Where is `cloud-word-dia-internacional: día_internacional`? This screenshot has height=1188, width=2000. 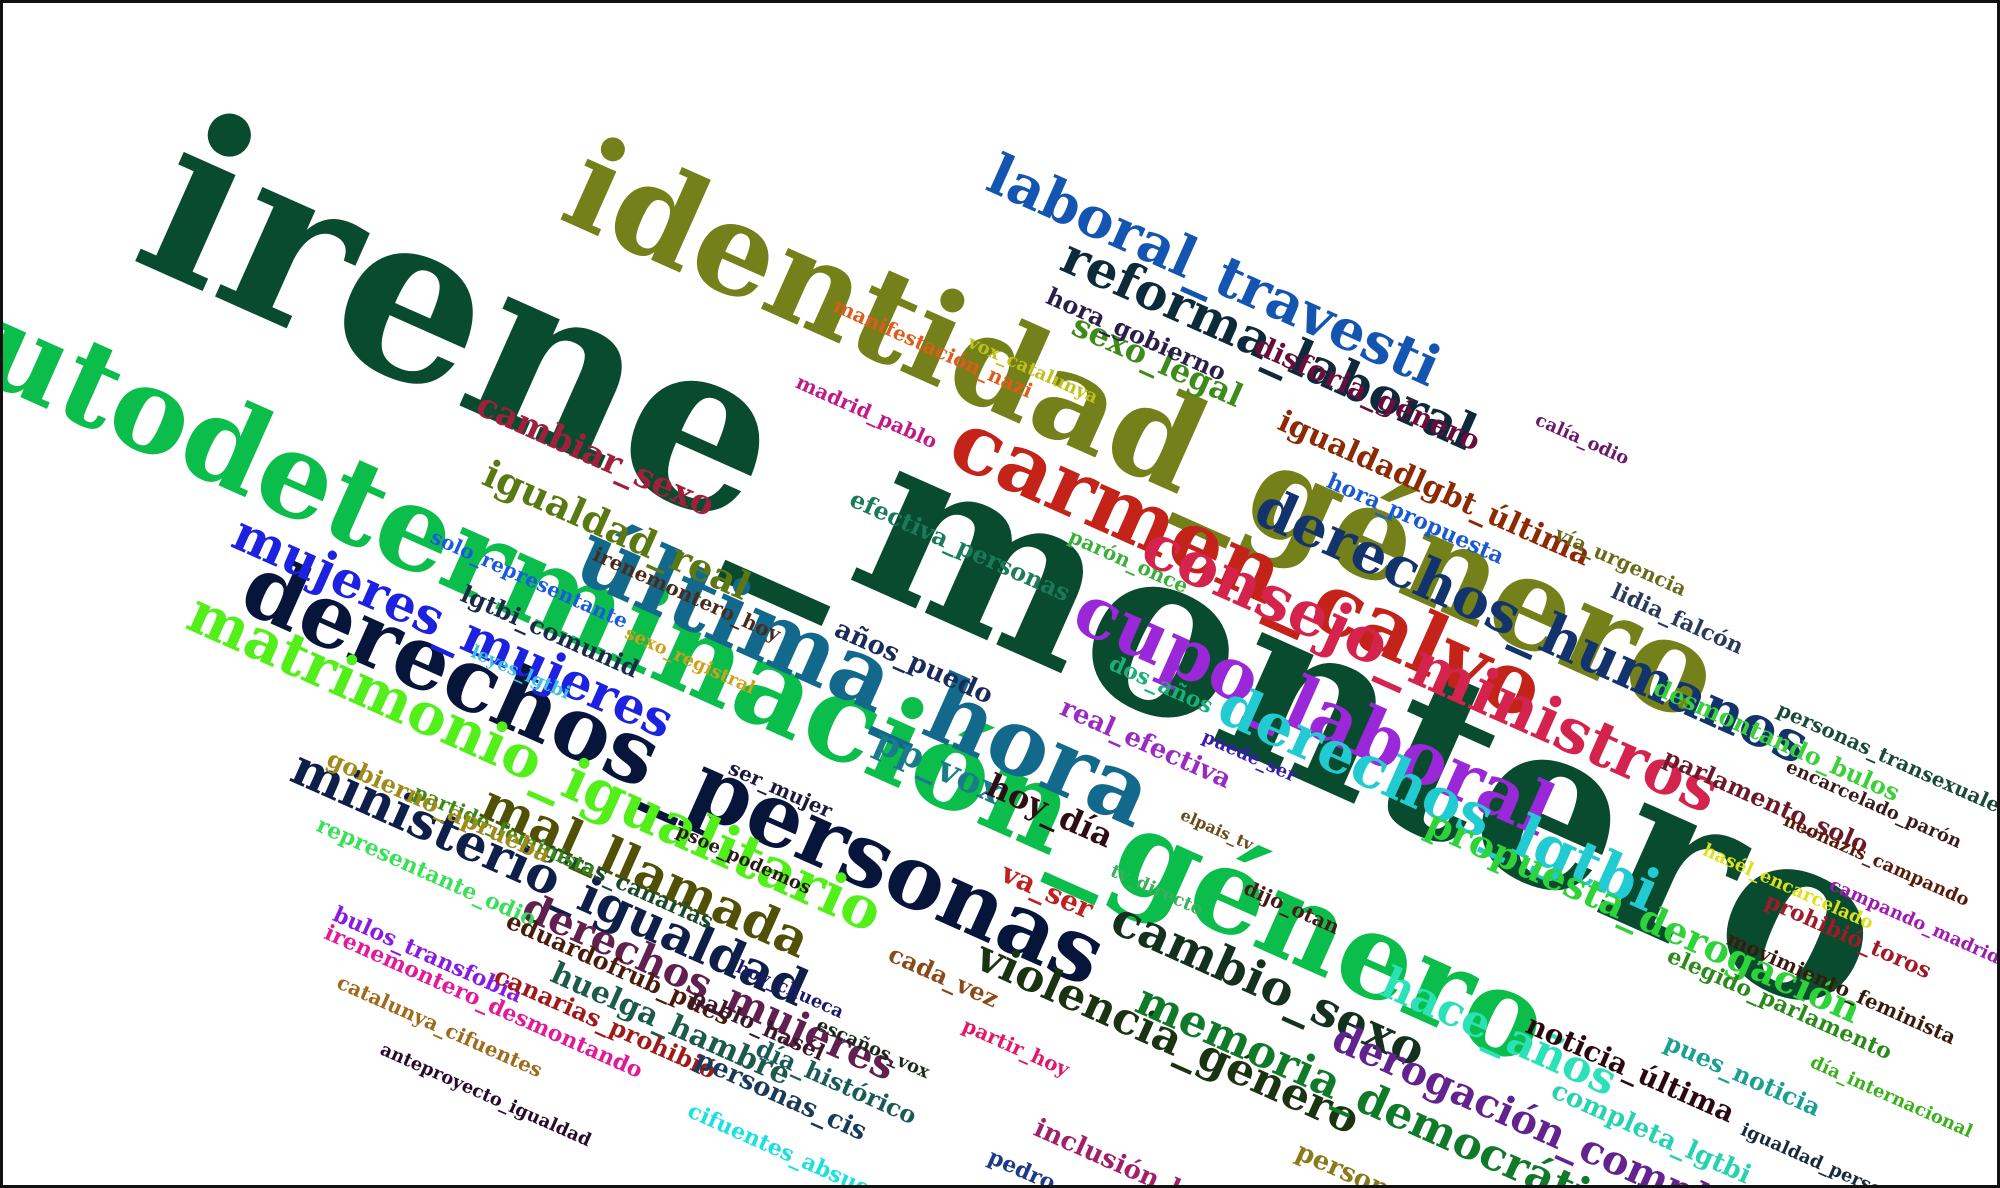 cloud-word-dia-internacional: día_internacional is located at coordinates (1891, 1097).